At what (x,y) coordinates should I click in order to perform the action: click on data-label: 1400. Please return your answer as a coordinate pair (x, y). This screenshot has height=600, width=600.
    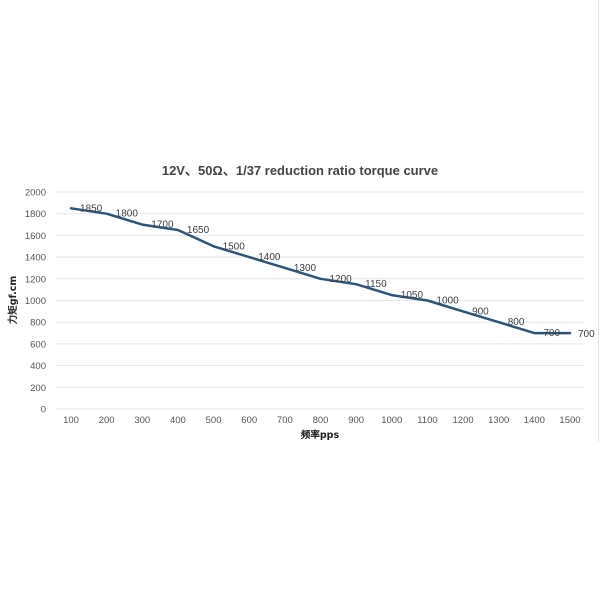
    Looking at the image, I should click on (269, 257).